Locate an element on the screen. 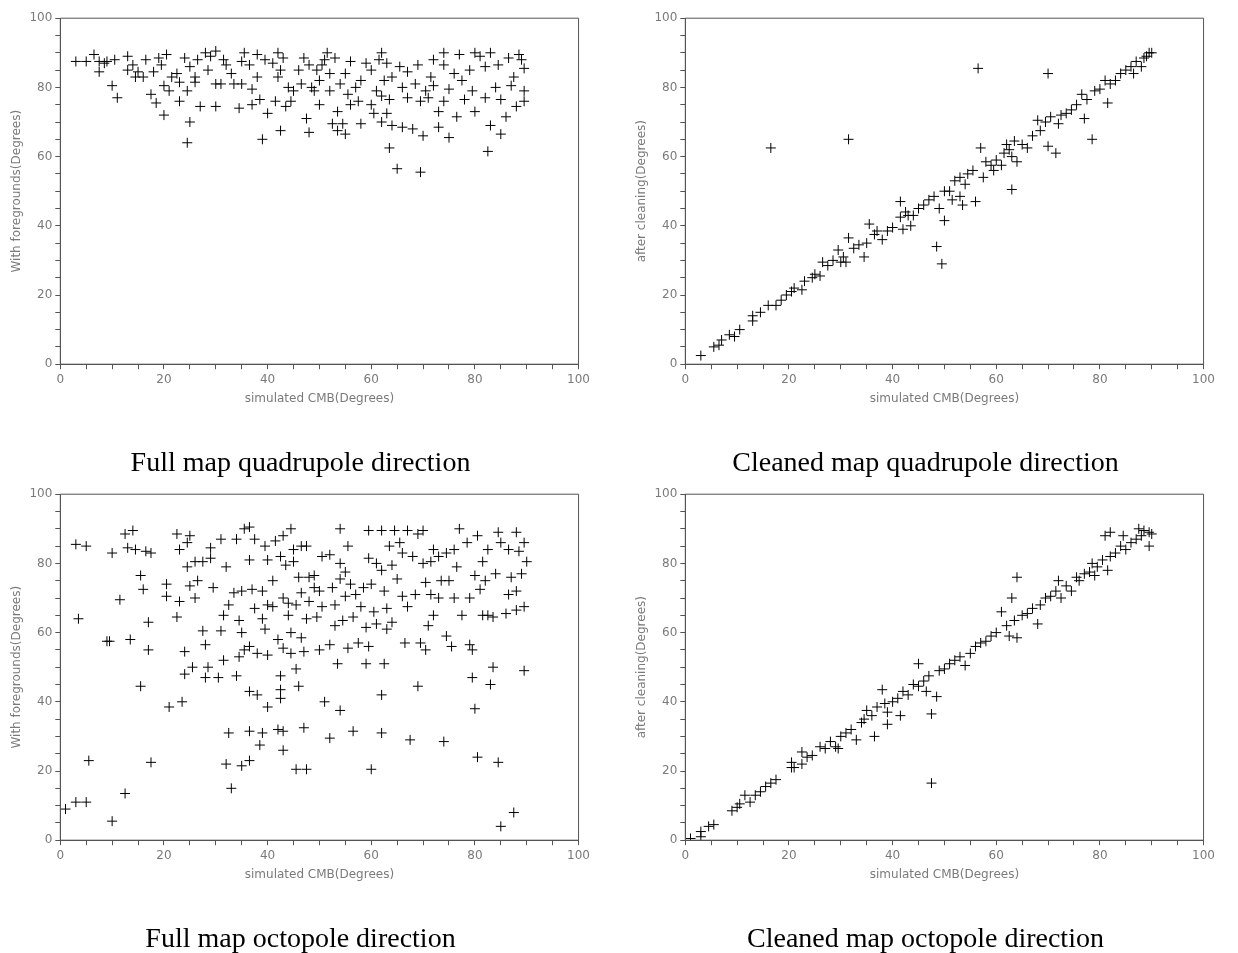  text: Full map octopole direction is located at coordinates (300, 937).